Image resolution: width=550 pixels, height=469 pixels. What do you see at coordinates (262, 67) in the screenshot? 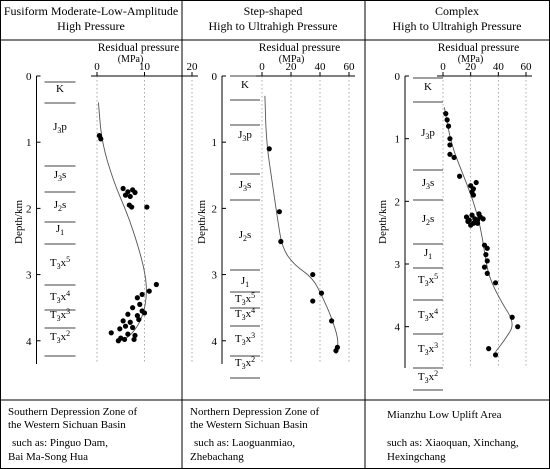
I see `x-tick-label: 0` at bounding box center [262, 67].